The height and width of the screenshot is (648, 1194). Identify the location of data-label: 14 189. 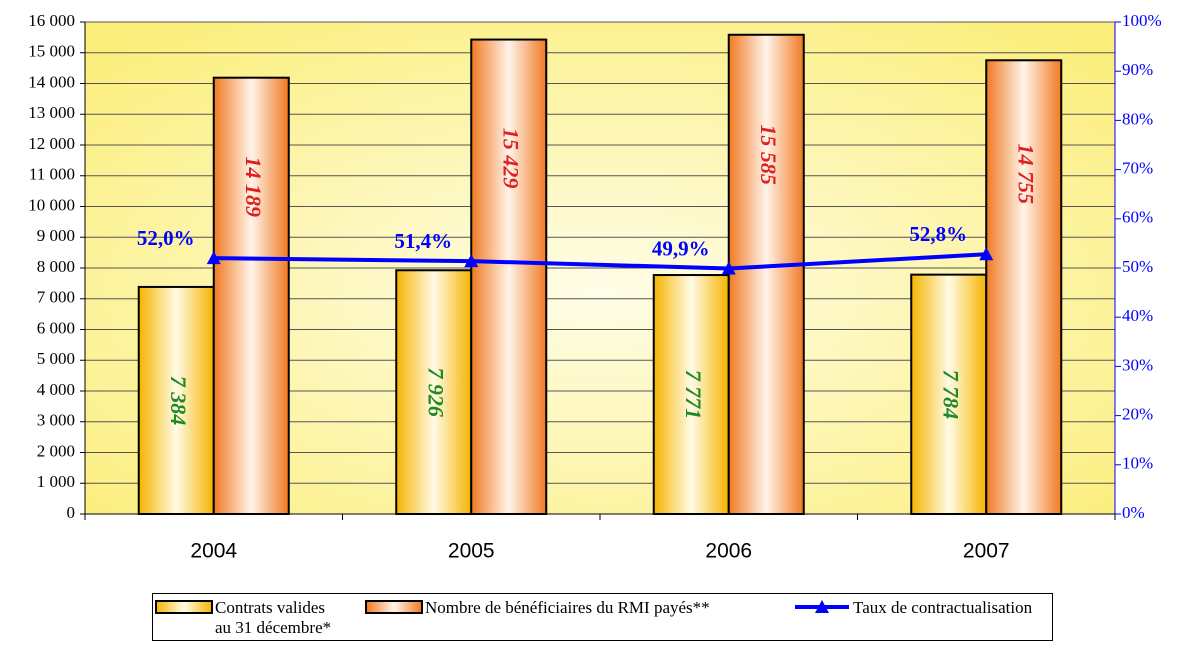
(253, 187).